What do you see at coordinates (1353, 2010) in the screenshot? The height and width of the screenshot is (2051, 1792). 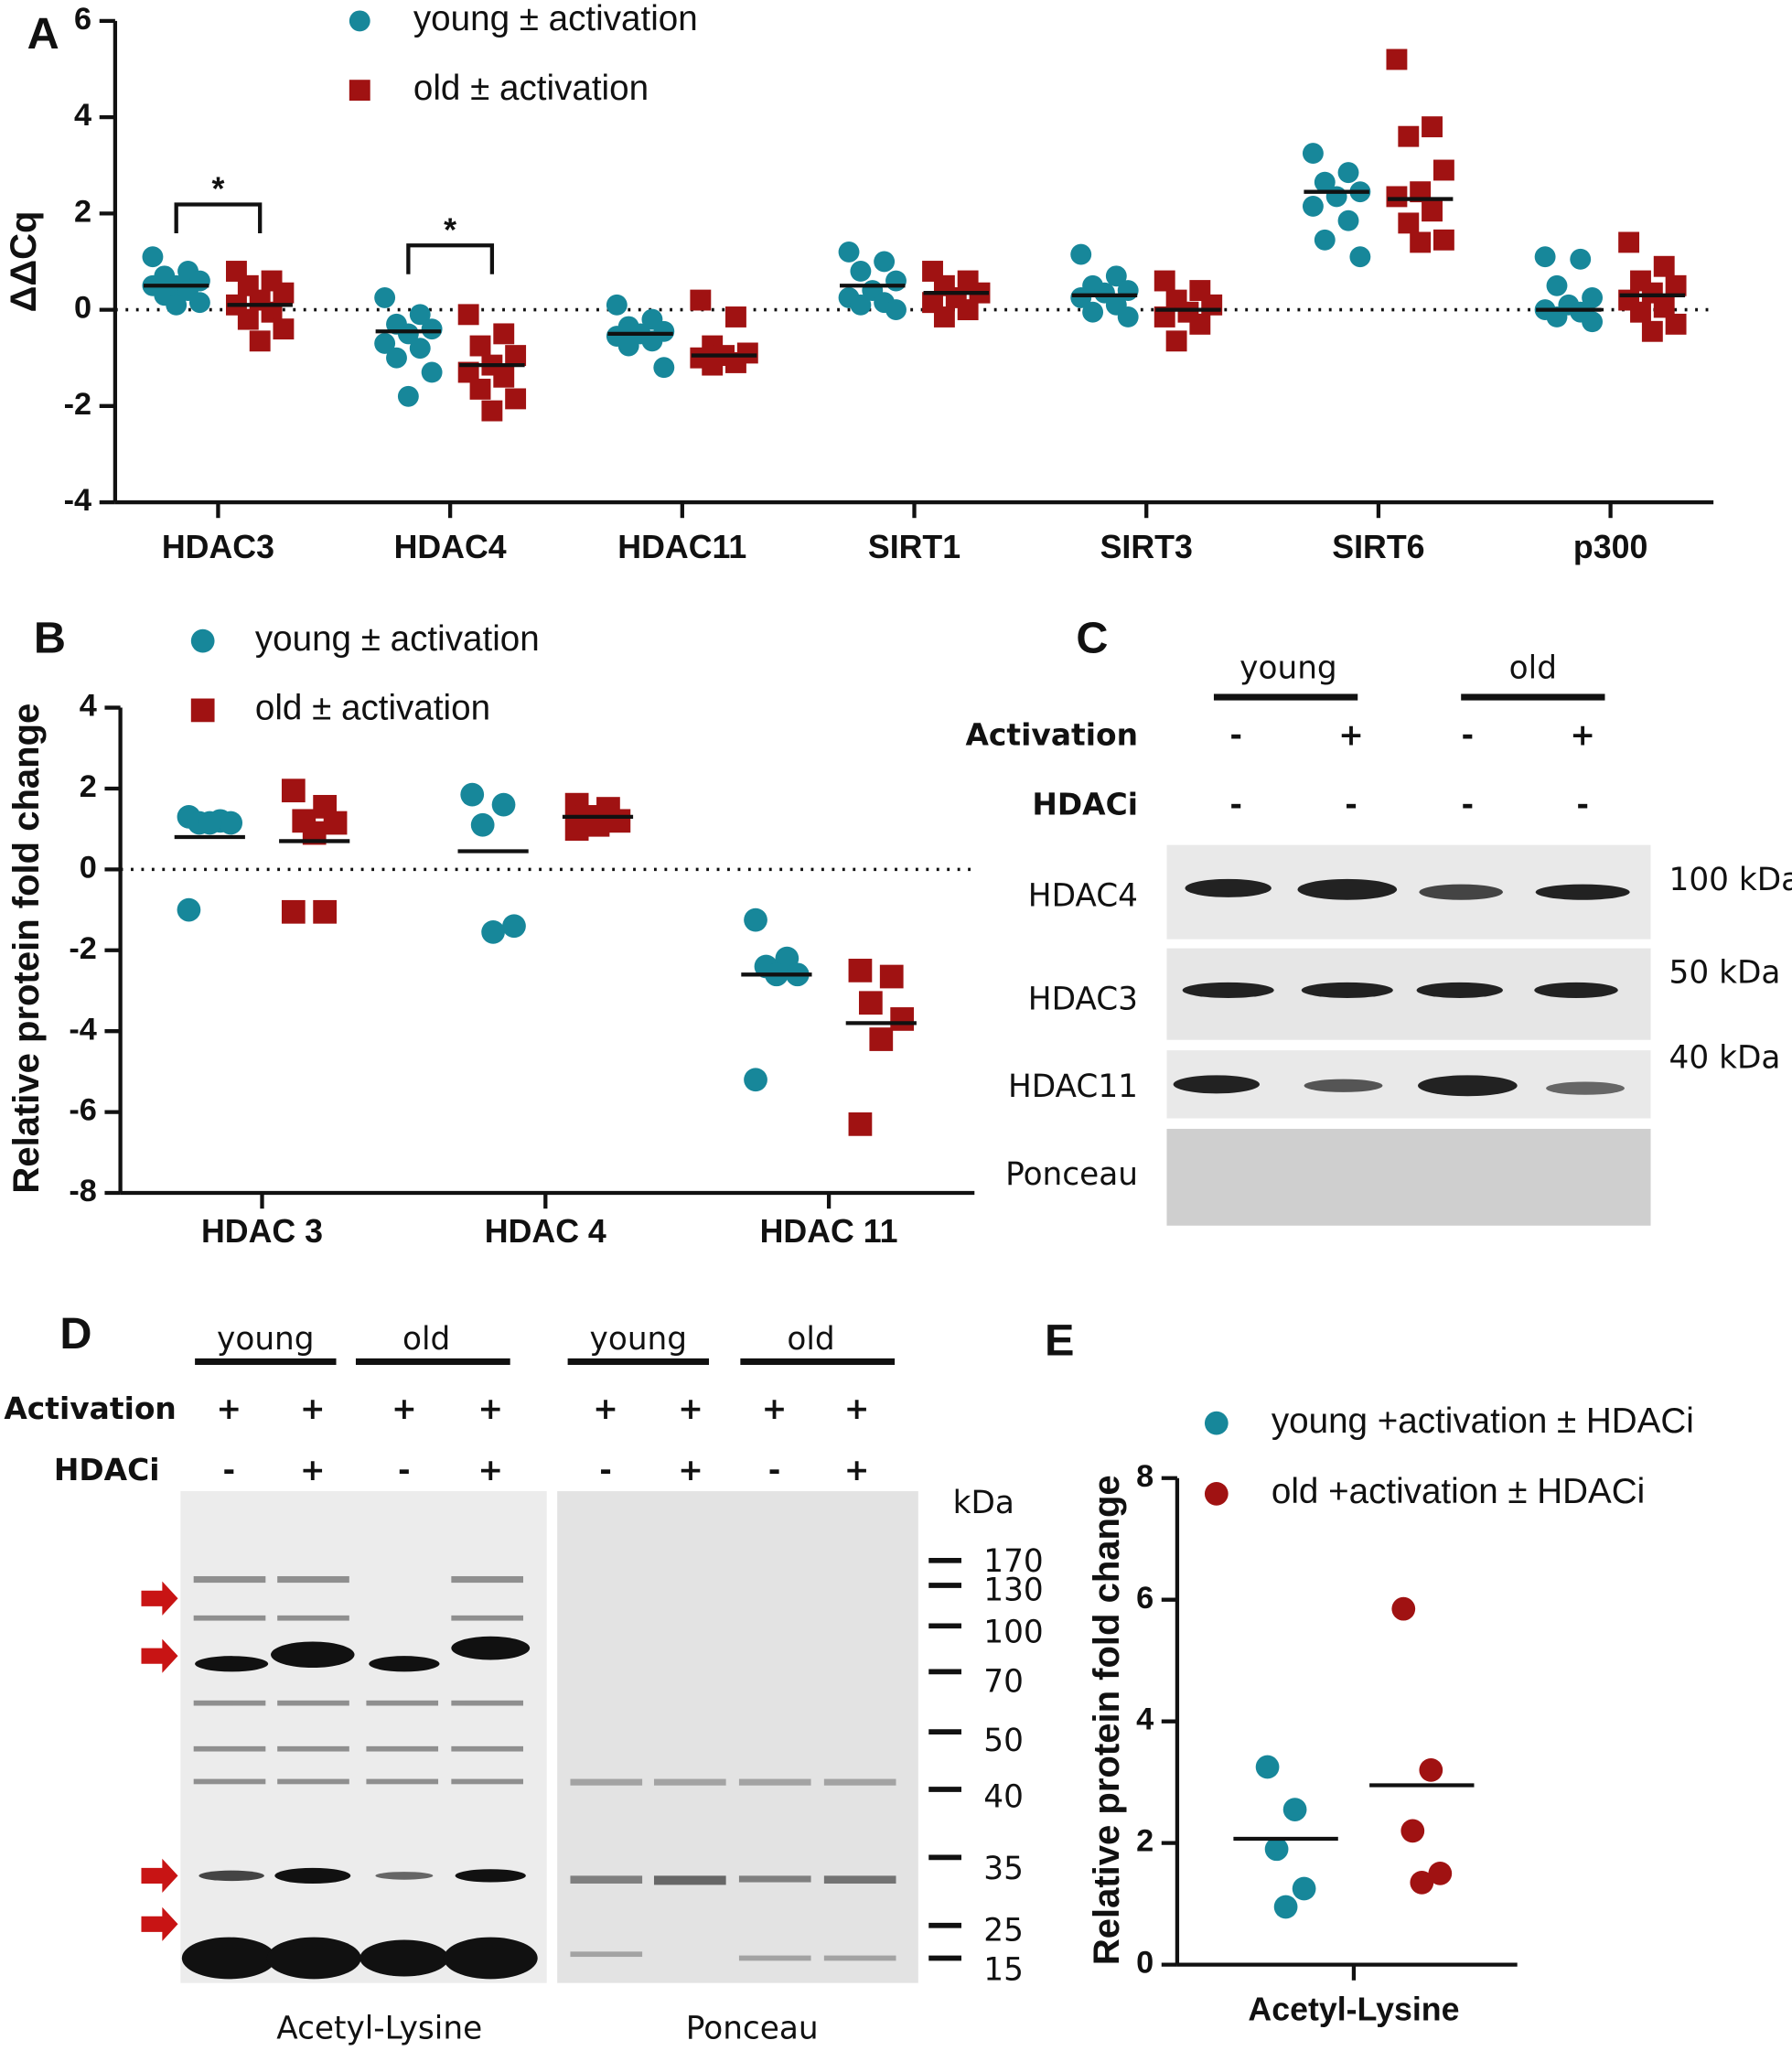 I see `x-tick-label: Acetyl-Lysine` at bounding box center [1353, 2010].